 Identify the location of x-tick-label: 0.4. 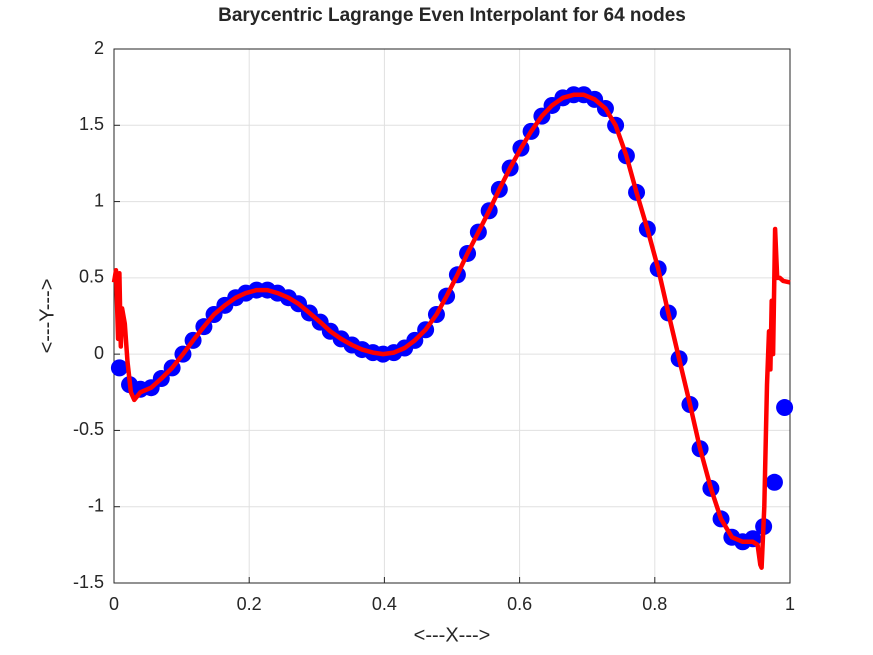
(384, 604).